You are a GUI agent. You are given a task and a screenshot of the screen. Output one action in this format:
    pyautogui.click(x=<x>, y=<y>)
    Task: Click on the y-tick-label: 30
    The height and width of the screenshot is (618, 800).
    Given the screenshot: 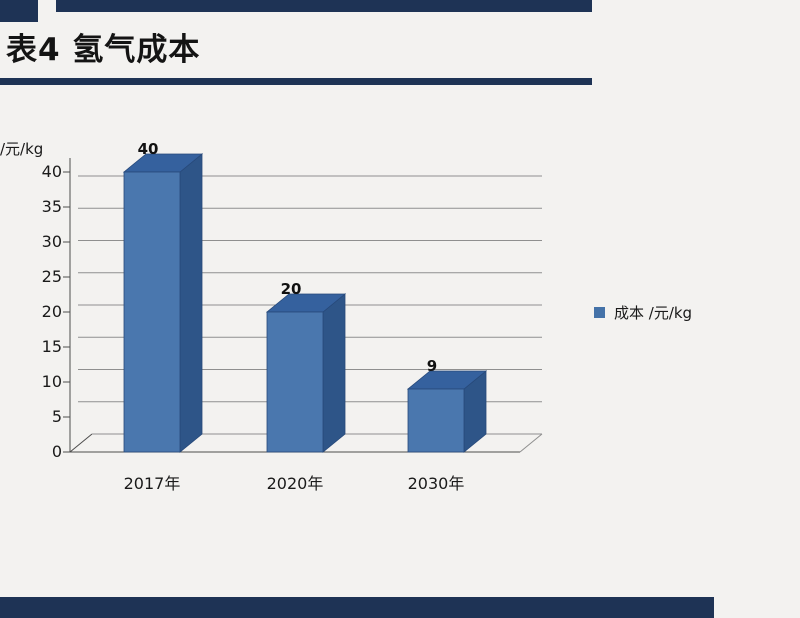 What is the action you would take?
    pyautogui.click(x=51, y=241)
    